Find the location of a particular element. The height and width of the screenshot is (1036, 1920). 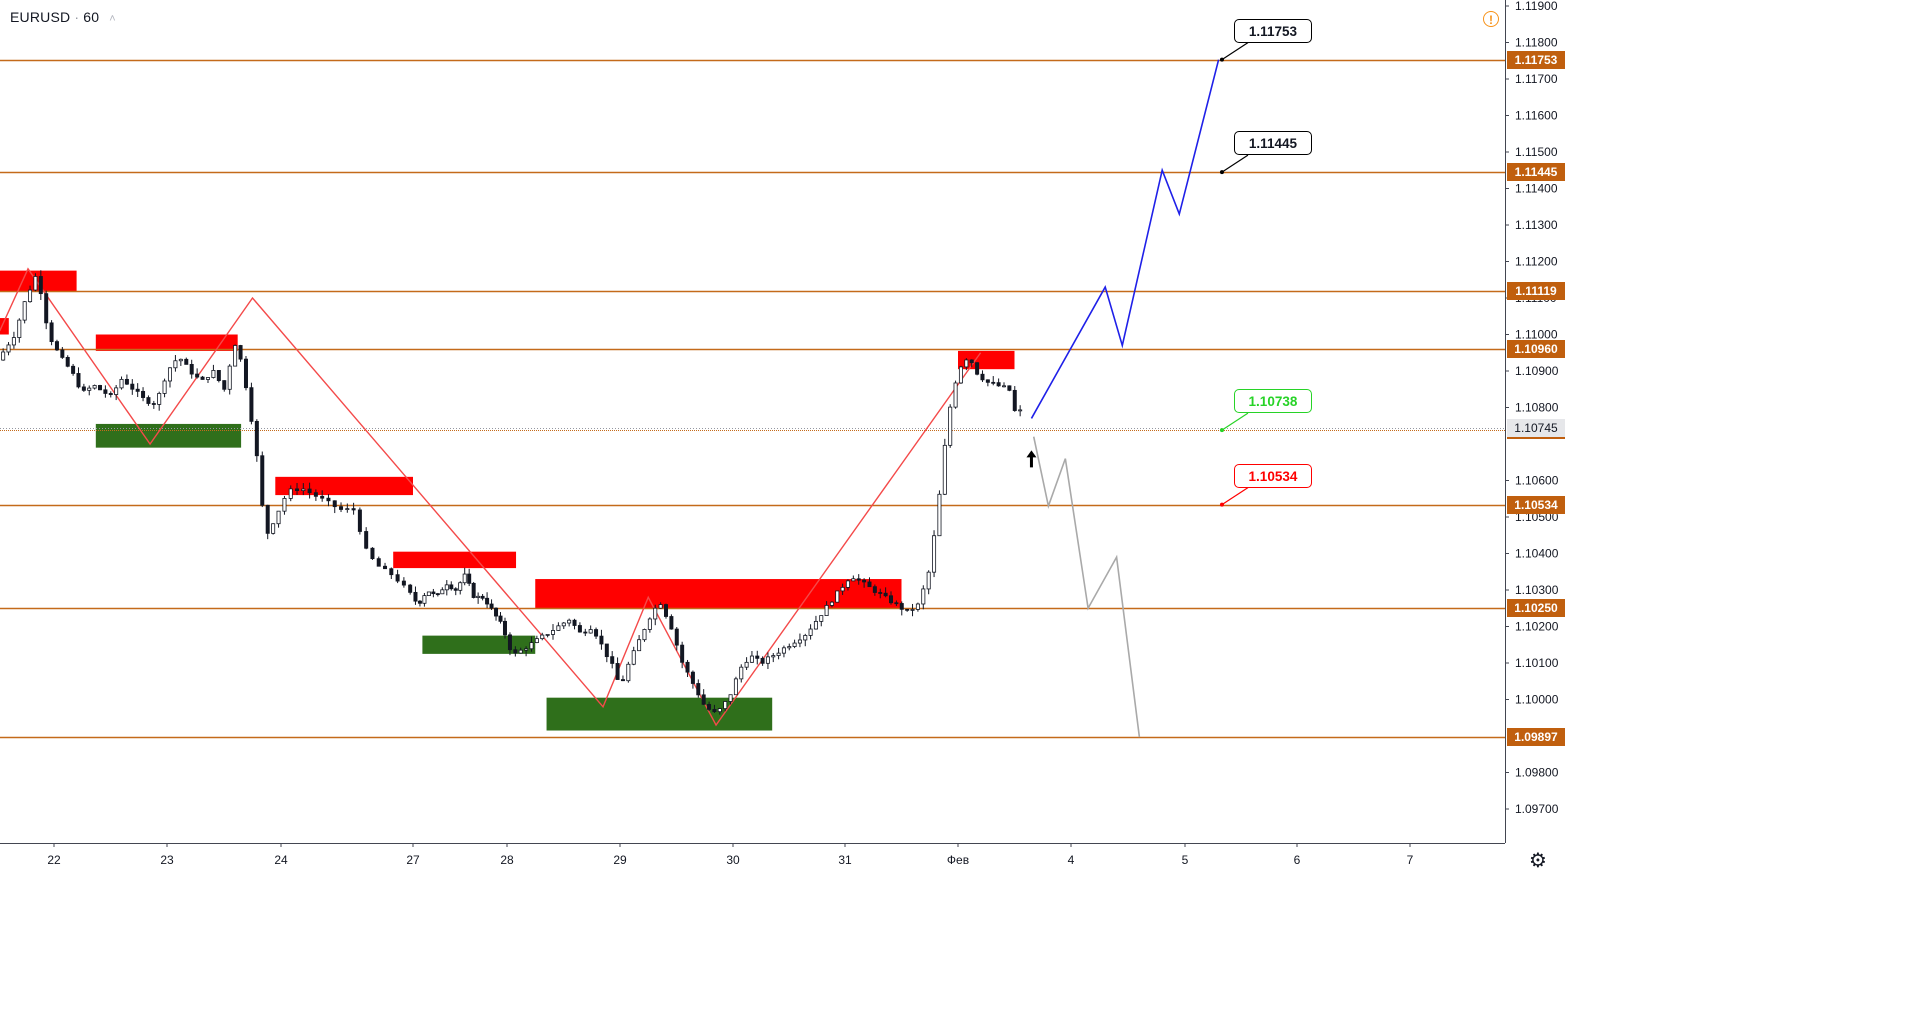

time-tick-label: 24 is located at coordinates (281, 860).